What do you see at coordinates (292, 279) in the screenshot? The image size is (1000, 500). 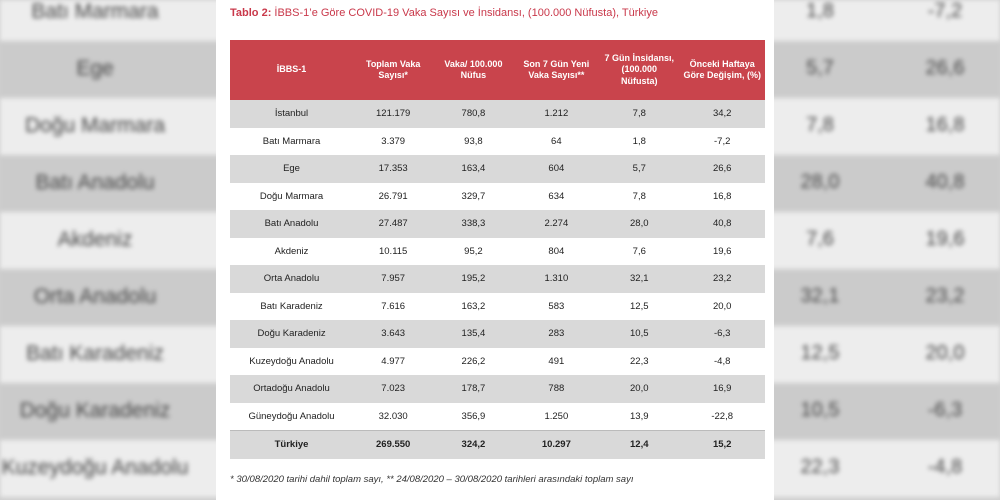 I see `table-cell: Orta Anadolu` at bounding box center [292, 279].